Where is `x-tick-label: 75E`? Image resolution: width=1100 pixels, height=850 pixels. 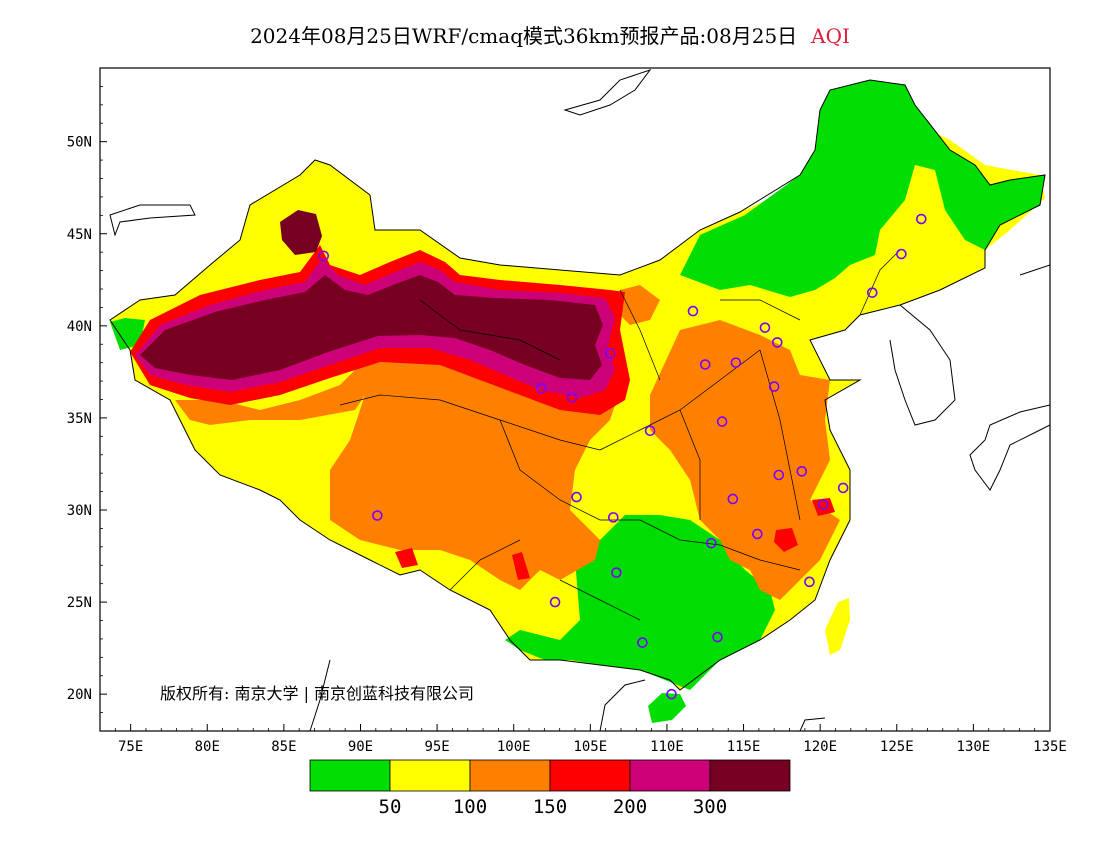
x-tick-label: 75E is located at coordinates (130, 747).